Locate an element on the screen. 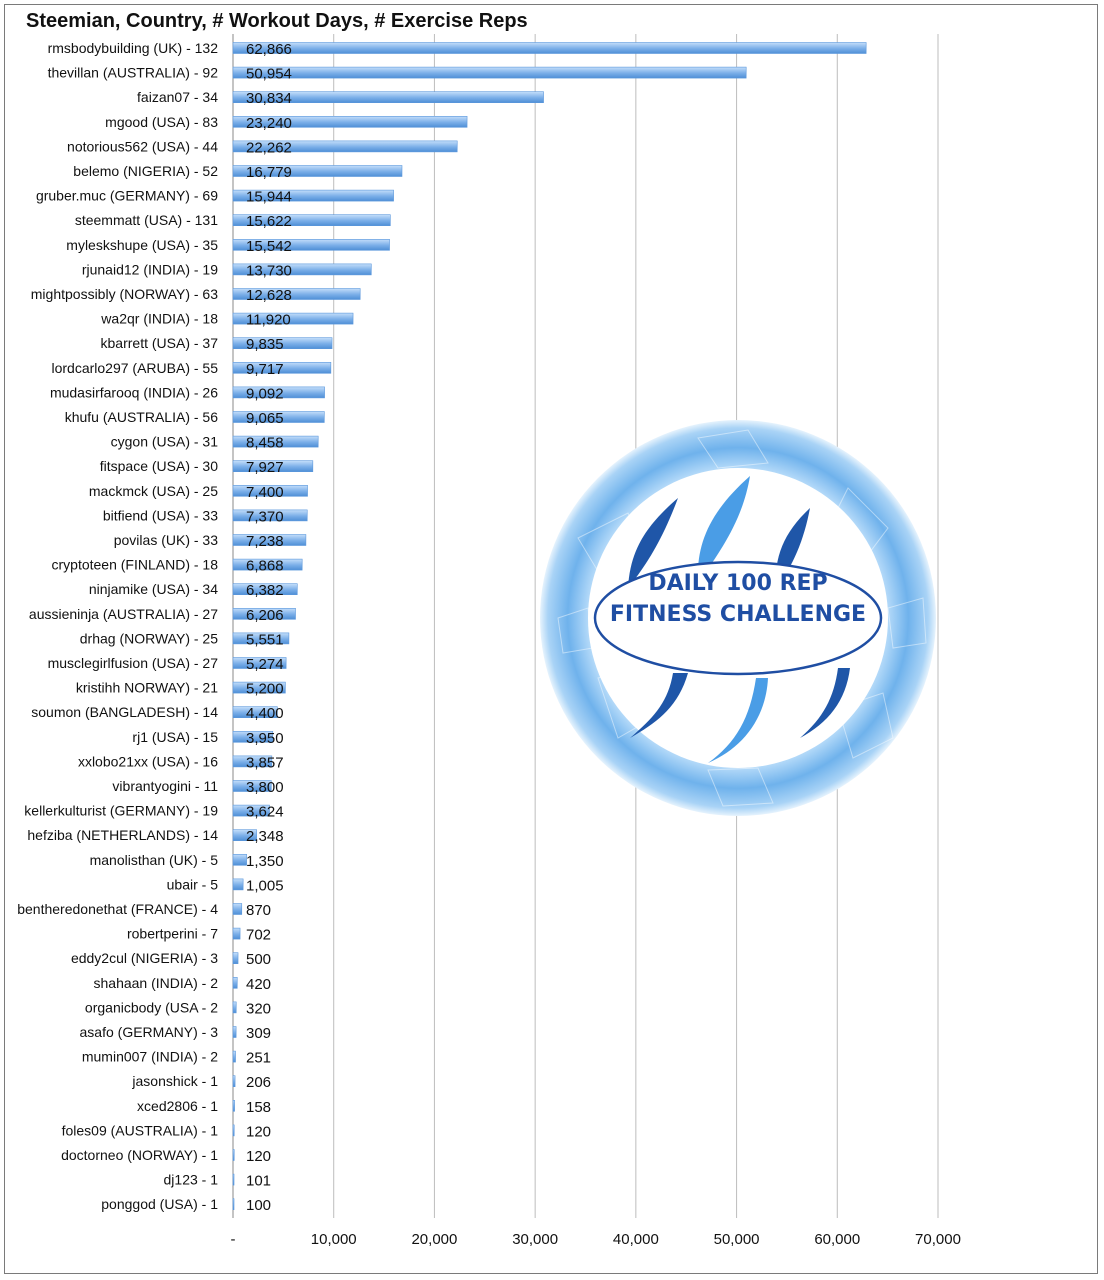  emblem-ring-pattern is located at coordinates (742, 618).